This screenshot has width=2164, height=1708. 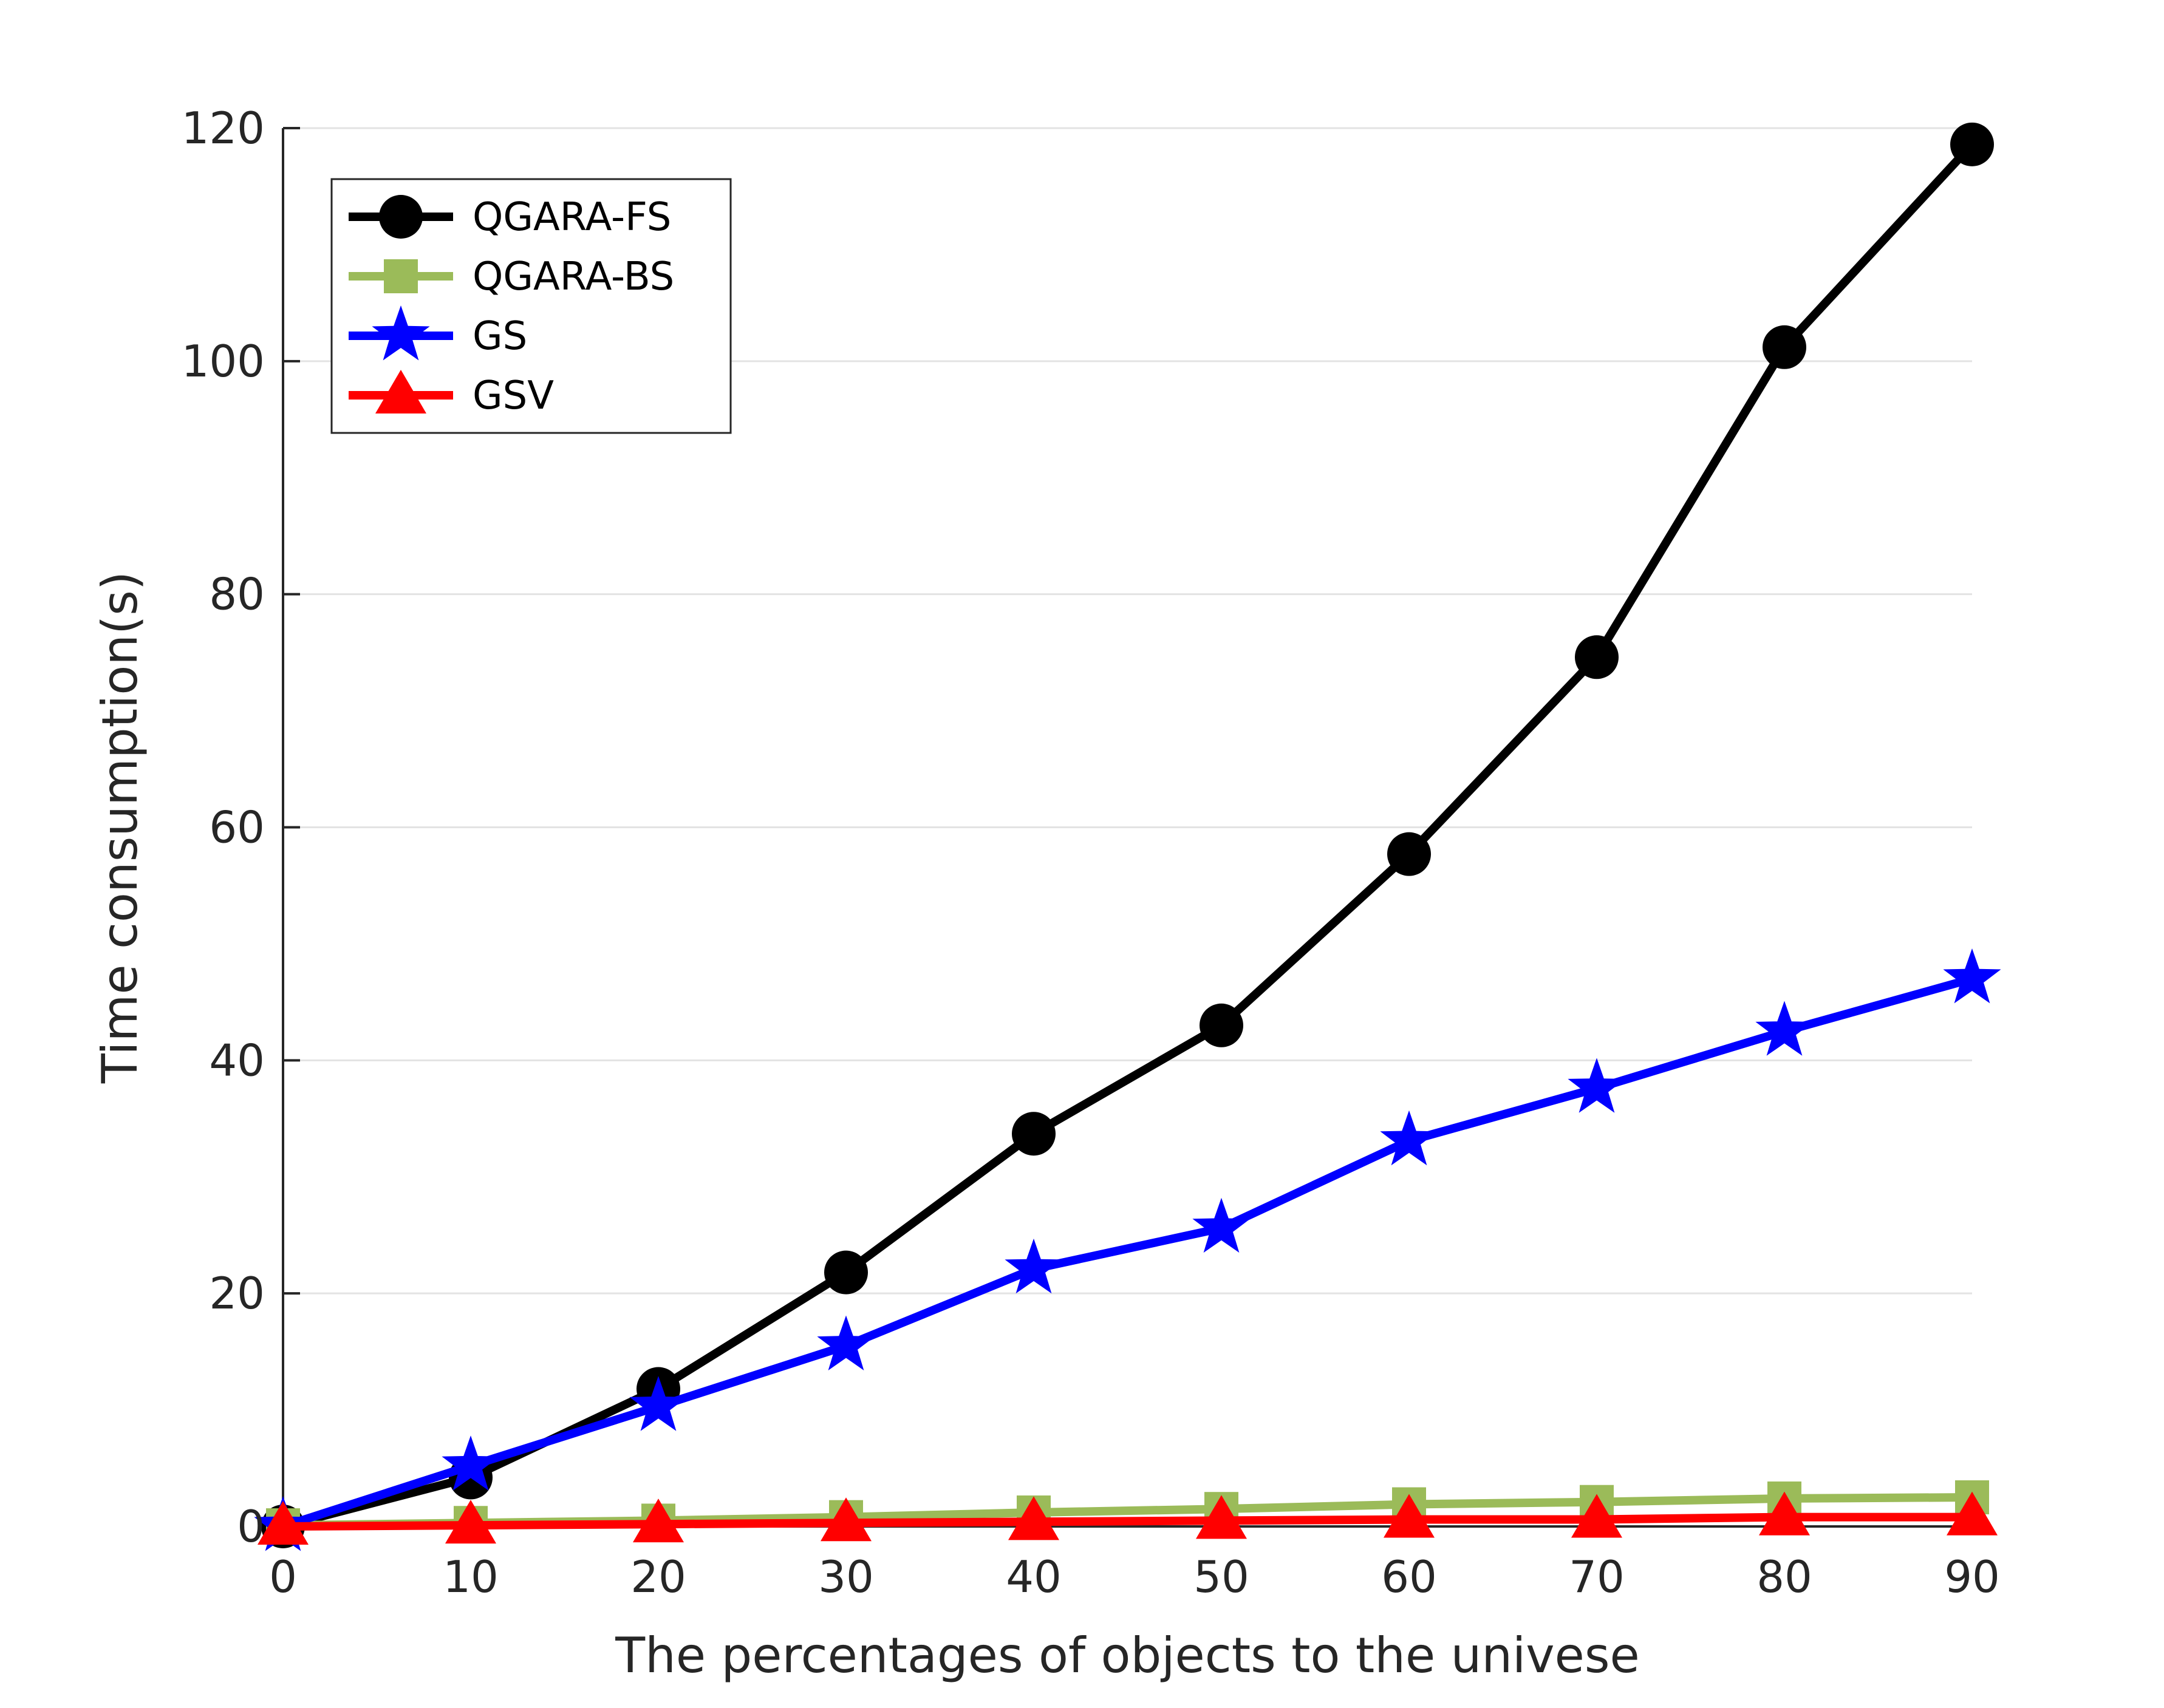 What do you see at coordinates (1221, 1577) in the screenshot?
I see `x-tick-label-50: 50` at bounding box center [1221, 1577].